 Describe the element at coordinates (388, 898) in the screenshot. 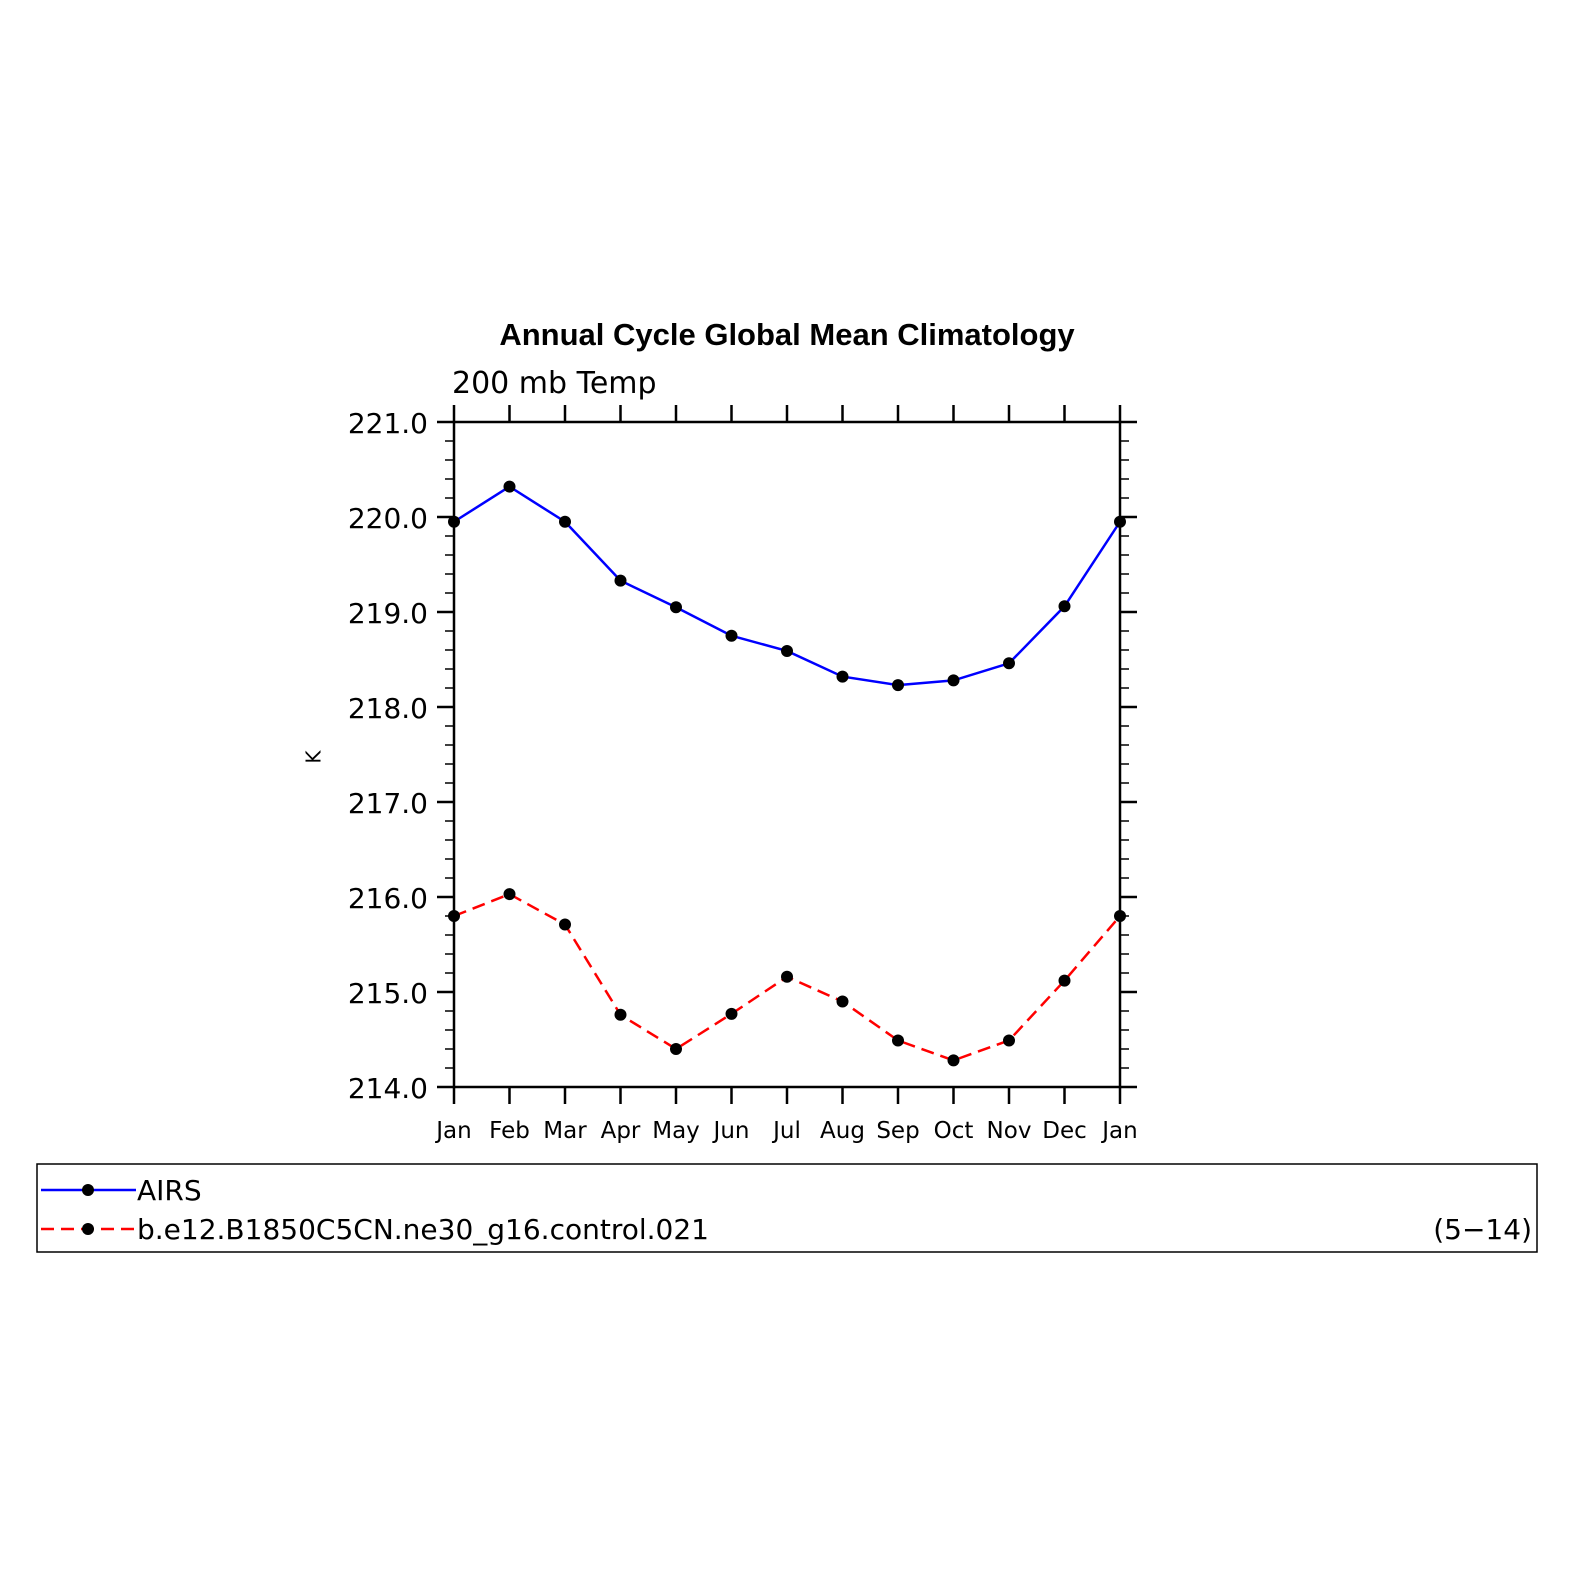

I see `y-tick-label: 216.0` at that location.